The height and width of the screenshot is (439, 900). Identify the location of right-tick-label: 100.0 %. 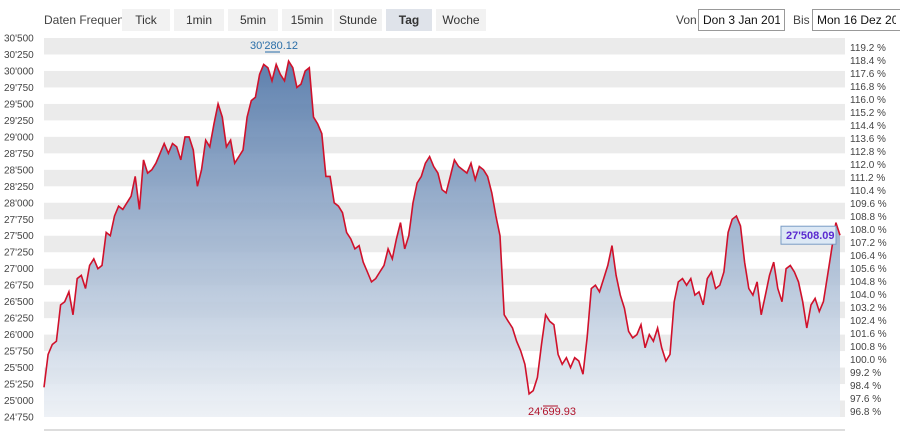
(868, 360).